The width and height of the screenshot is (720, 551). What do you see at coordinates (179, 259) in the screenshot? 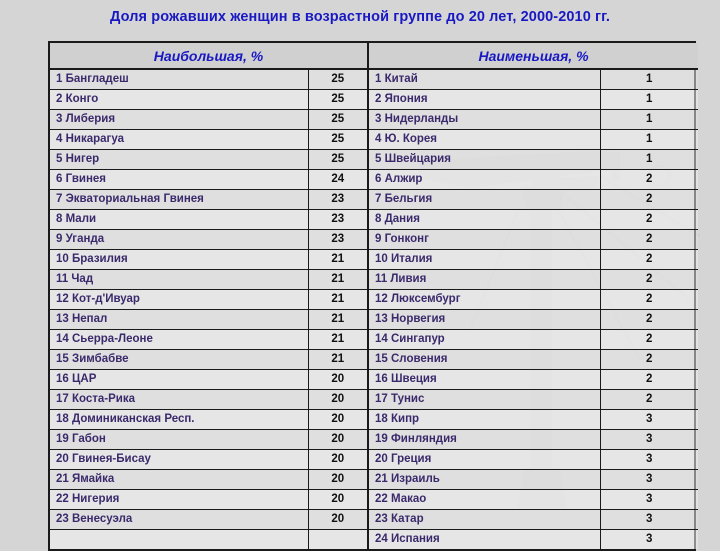
I see `cell-highest-country: 10 Бразилия` at bounding box center [179, 259].